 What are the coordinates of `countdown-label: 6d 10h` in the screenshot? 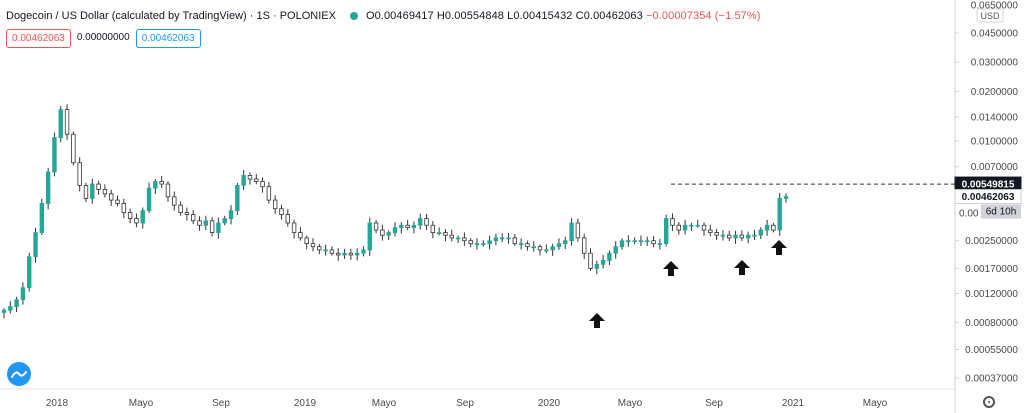 It's located at (1001, 212).